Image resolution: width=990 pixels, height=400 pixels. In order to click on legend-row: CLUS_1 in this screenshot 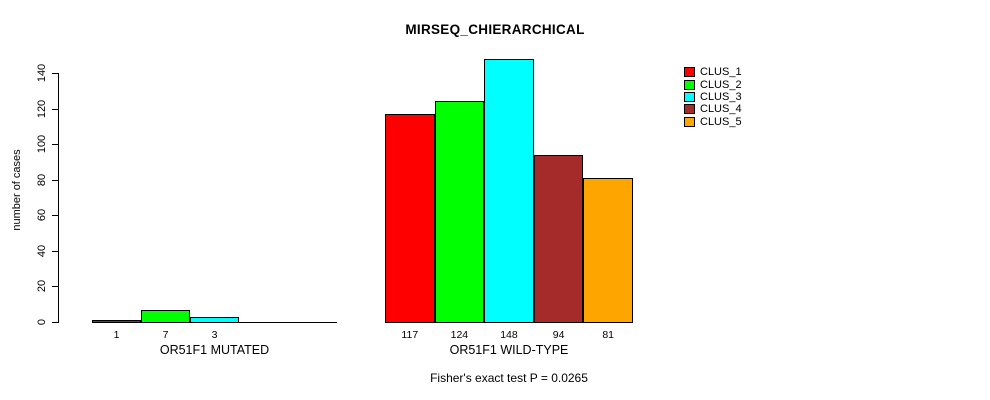, I will do `click(713, 72)`.